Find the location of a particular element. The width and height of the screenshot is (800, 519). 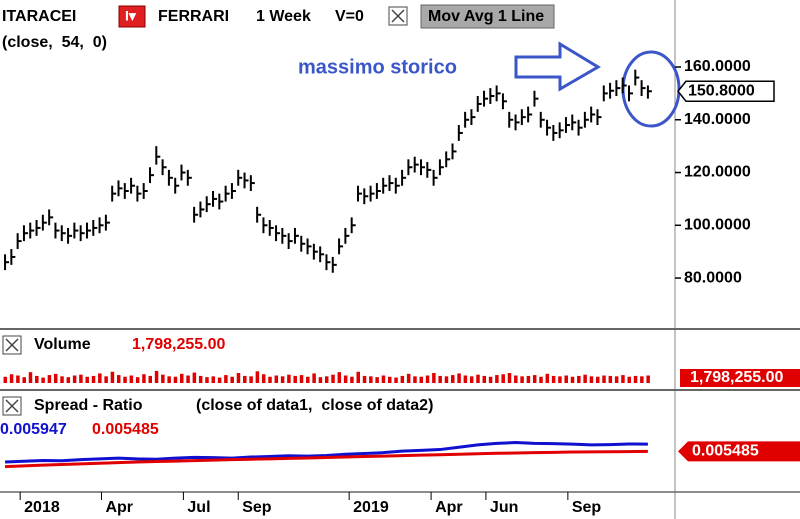

y-tick-label: 80.0000 is located at coordinates (713, 277).